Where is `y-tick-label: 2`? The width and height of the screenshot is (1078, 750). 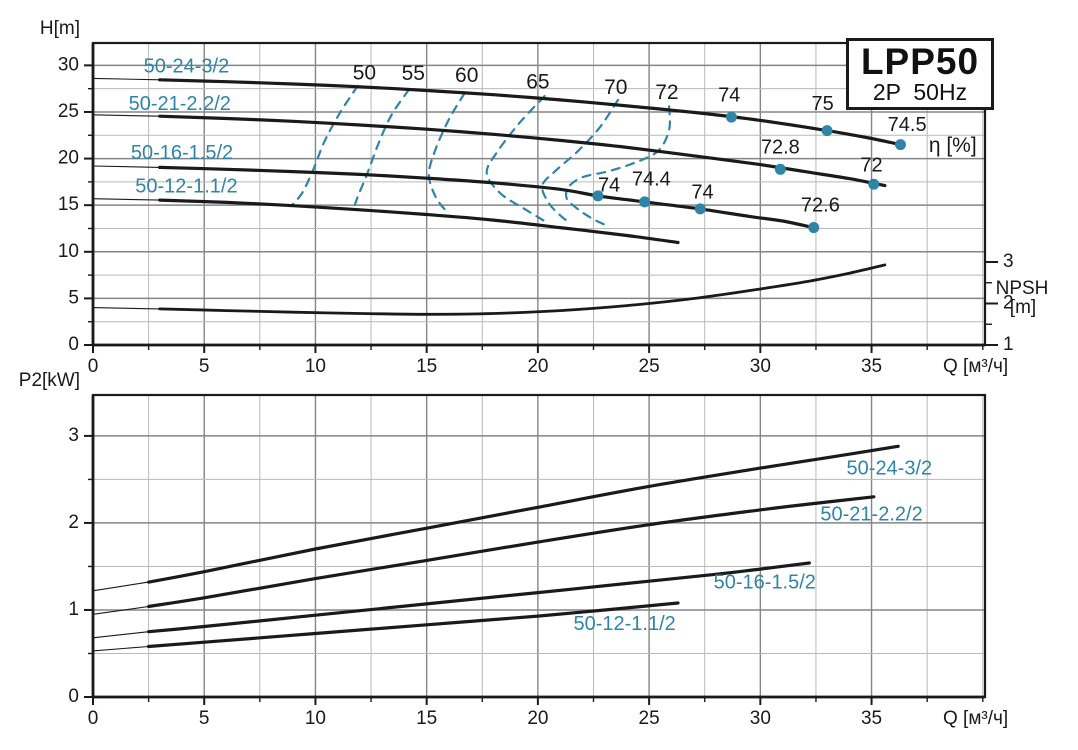
y-tick-label: 2 is located at coordinates (73, 522).